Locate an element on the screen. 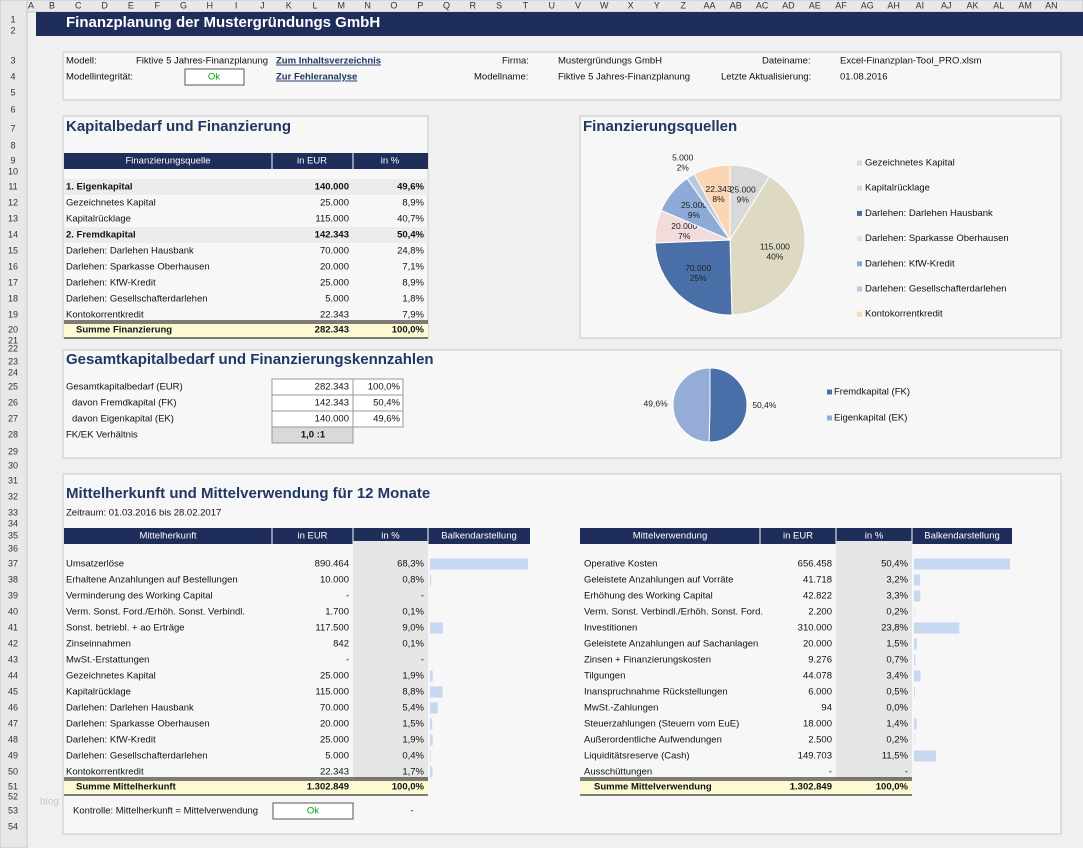 The width and height of the screenshot is (1083, 848). status-box is located at coordinates (313, 811).